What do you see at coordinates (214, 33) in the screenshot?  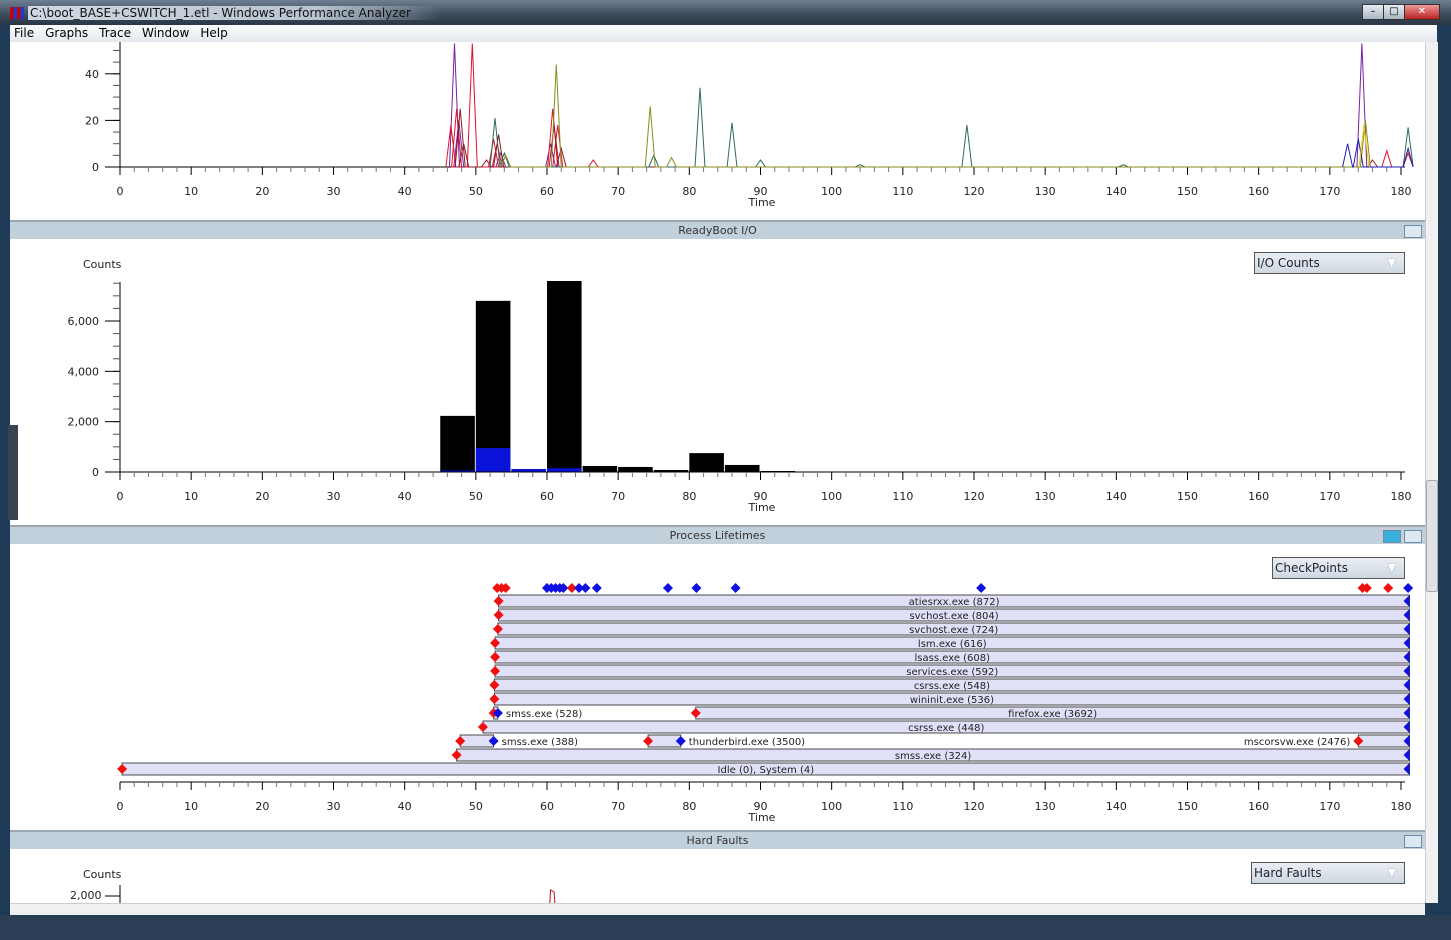 I see `menu-help: Help` at bounding box center [214, 33].